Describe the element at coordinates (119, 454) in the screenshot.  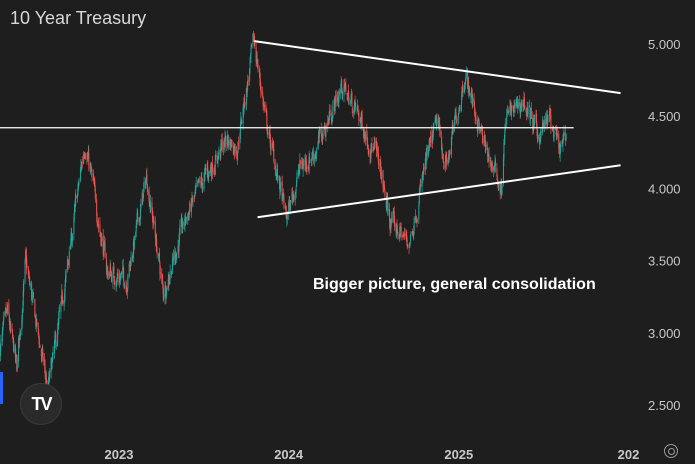
I see `x-tick-label: 2023` at that location.